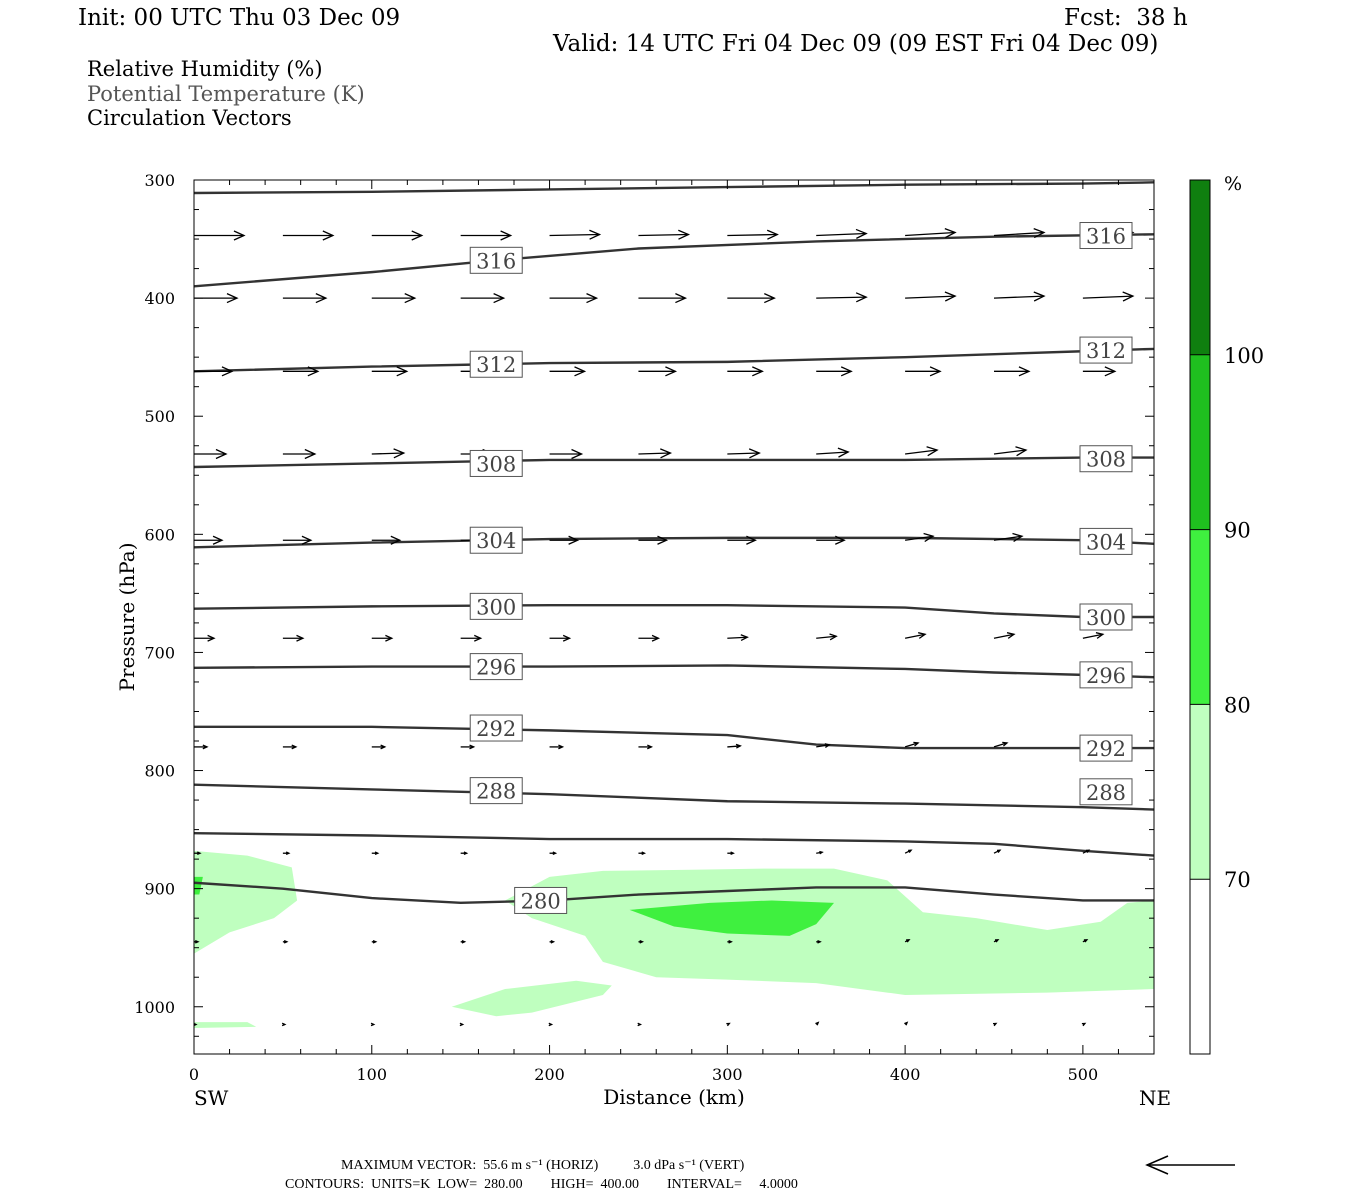 The image size is (1350, 1200). I want to click on init-time: Init: 00 UTC Thu 03 Dec 09, so click(239, 18).